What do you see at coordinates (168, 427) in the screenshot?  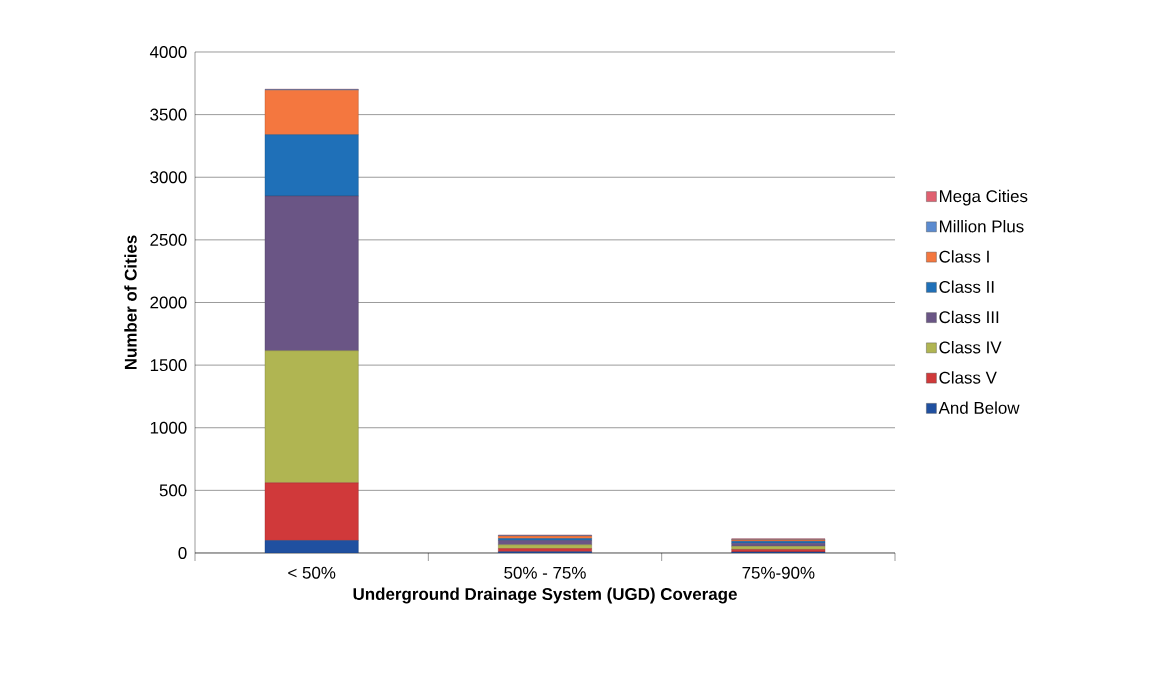 I see `y-tick-label: 1000` at bounding box center [168, 427].